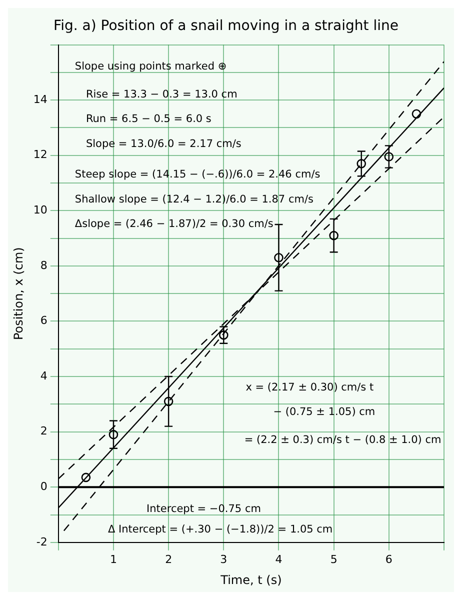  What do you see at coordinates (44, 321) in the screenshot?
I see `y-tick-label: 6` at bounding box center [44, 321].